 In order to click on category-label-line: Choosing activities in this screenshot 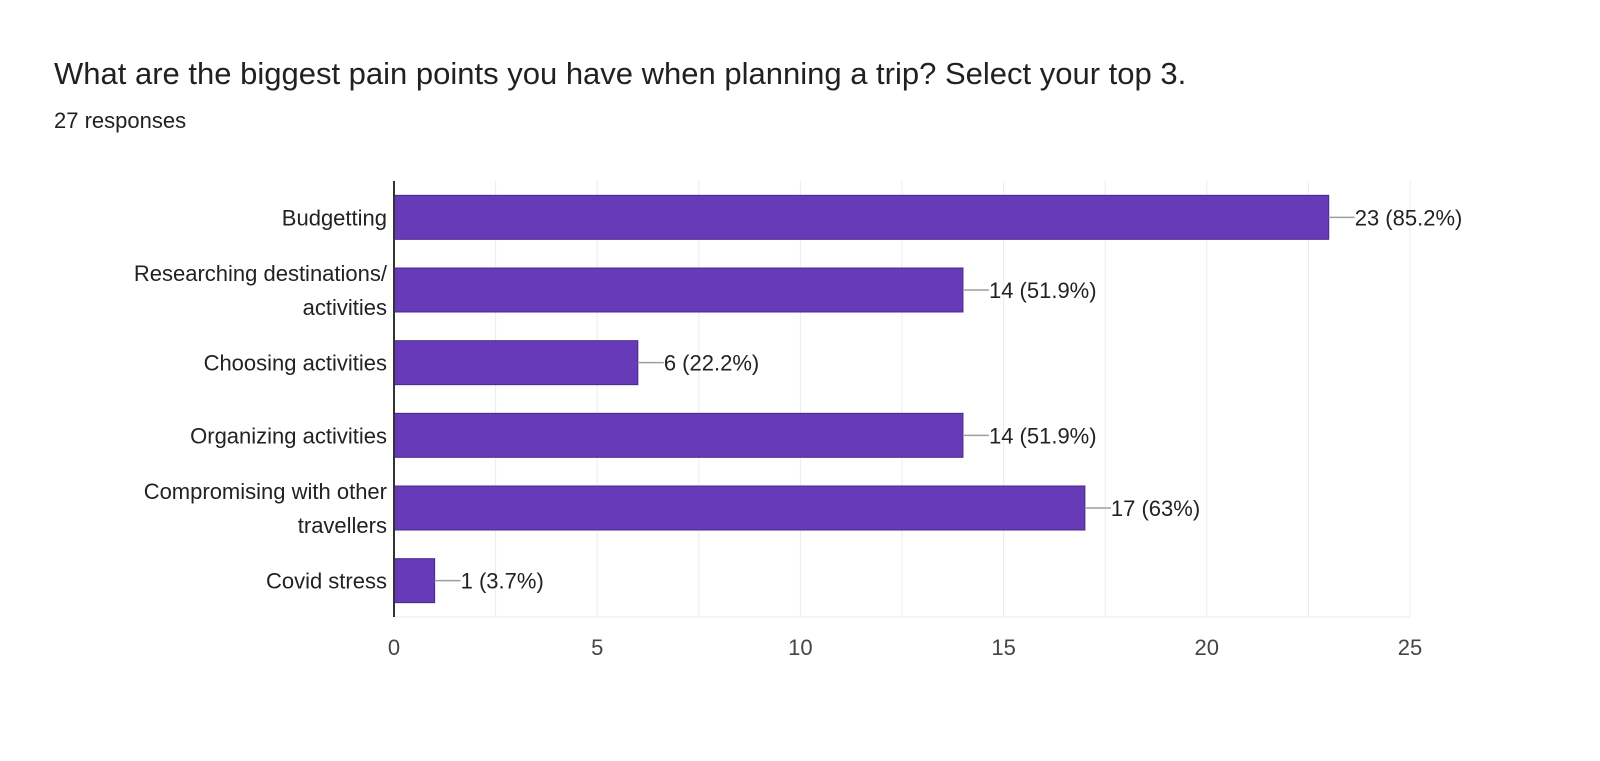, I will do `click(295, 363)`.